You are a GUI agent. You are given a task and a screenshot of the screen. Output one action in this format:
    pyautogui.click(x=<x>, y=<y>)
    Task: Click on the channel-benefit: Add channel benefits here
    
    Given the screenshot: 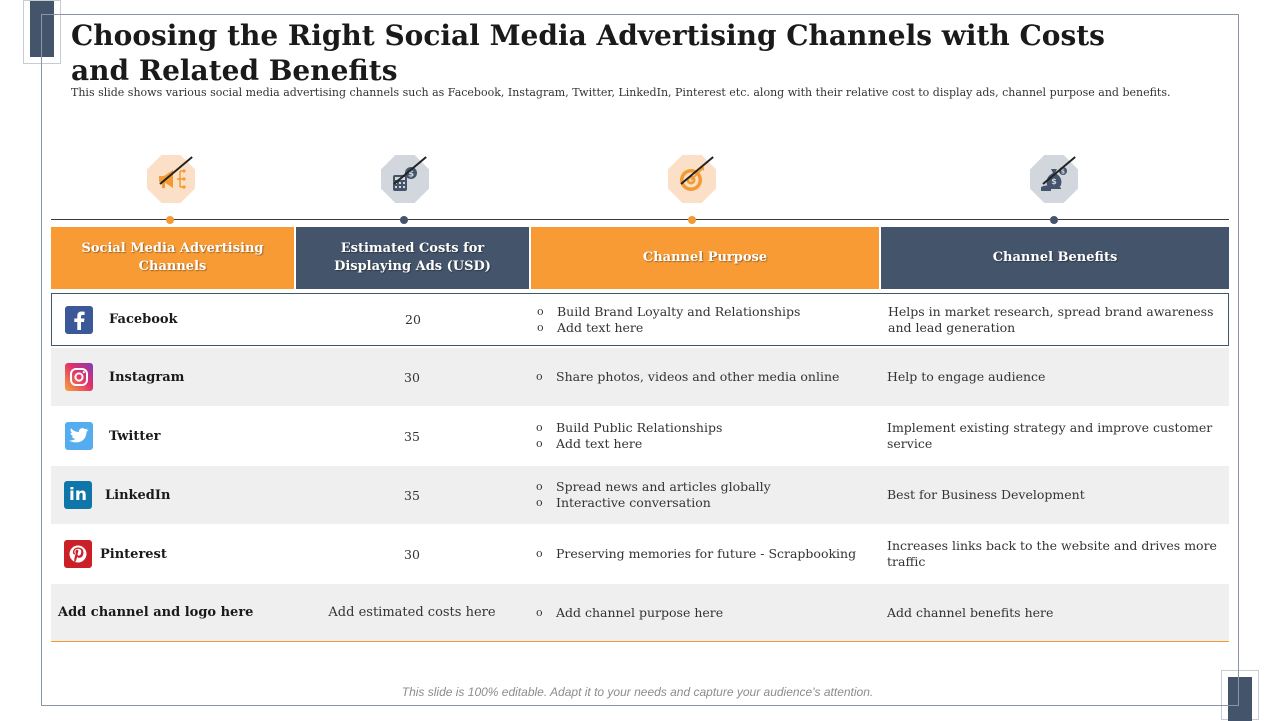 What is the action you would take?
    pyautogui.click(x=970, y=612)
    